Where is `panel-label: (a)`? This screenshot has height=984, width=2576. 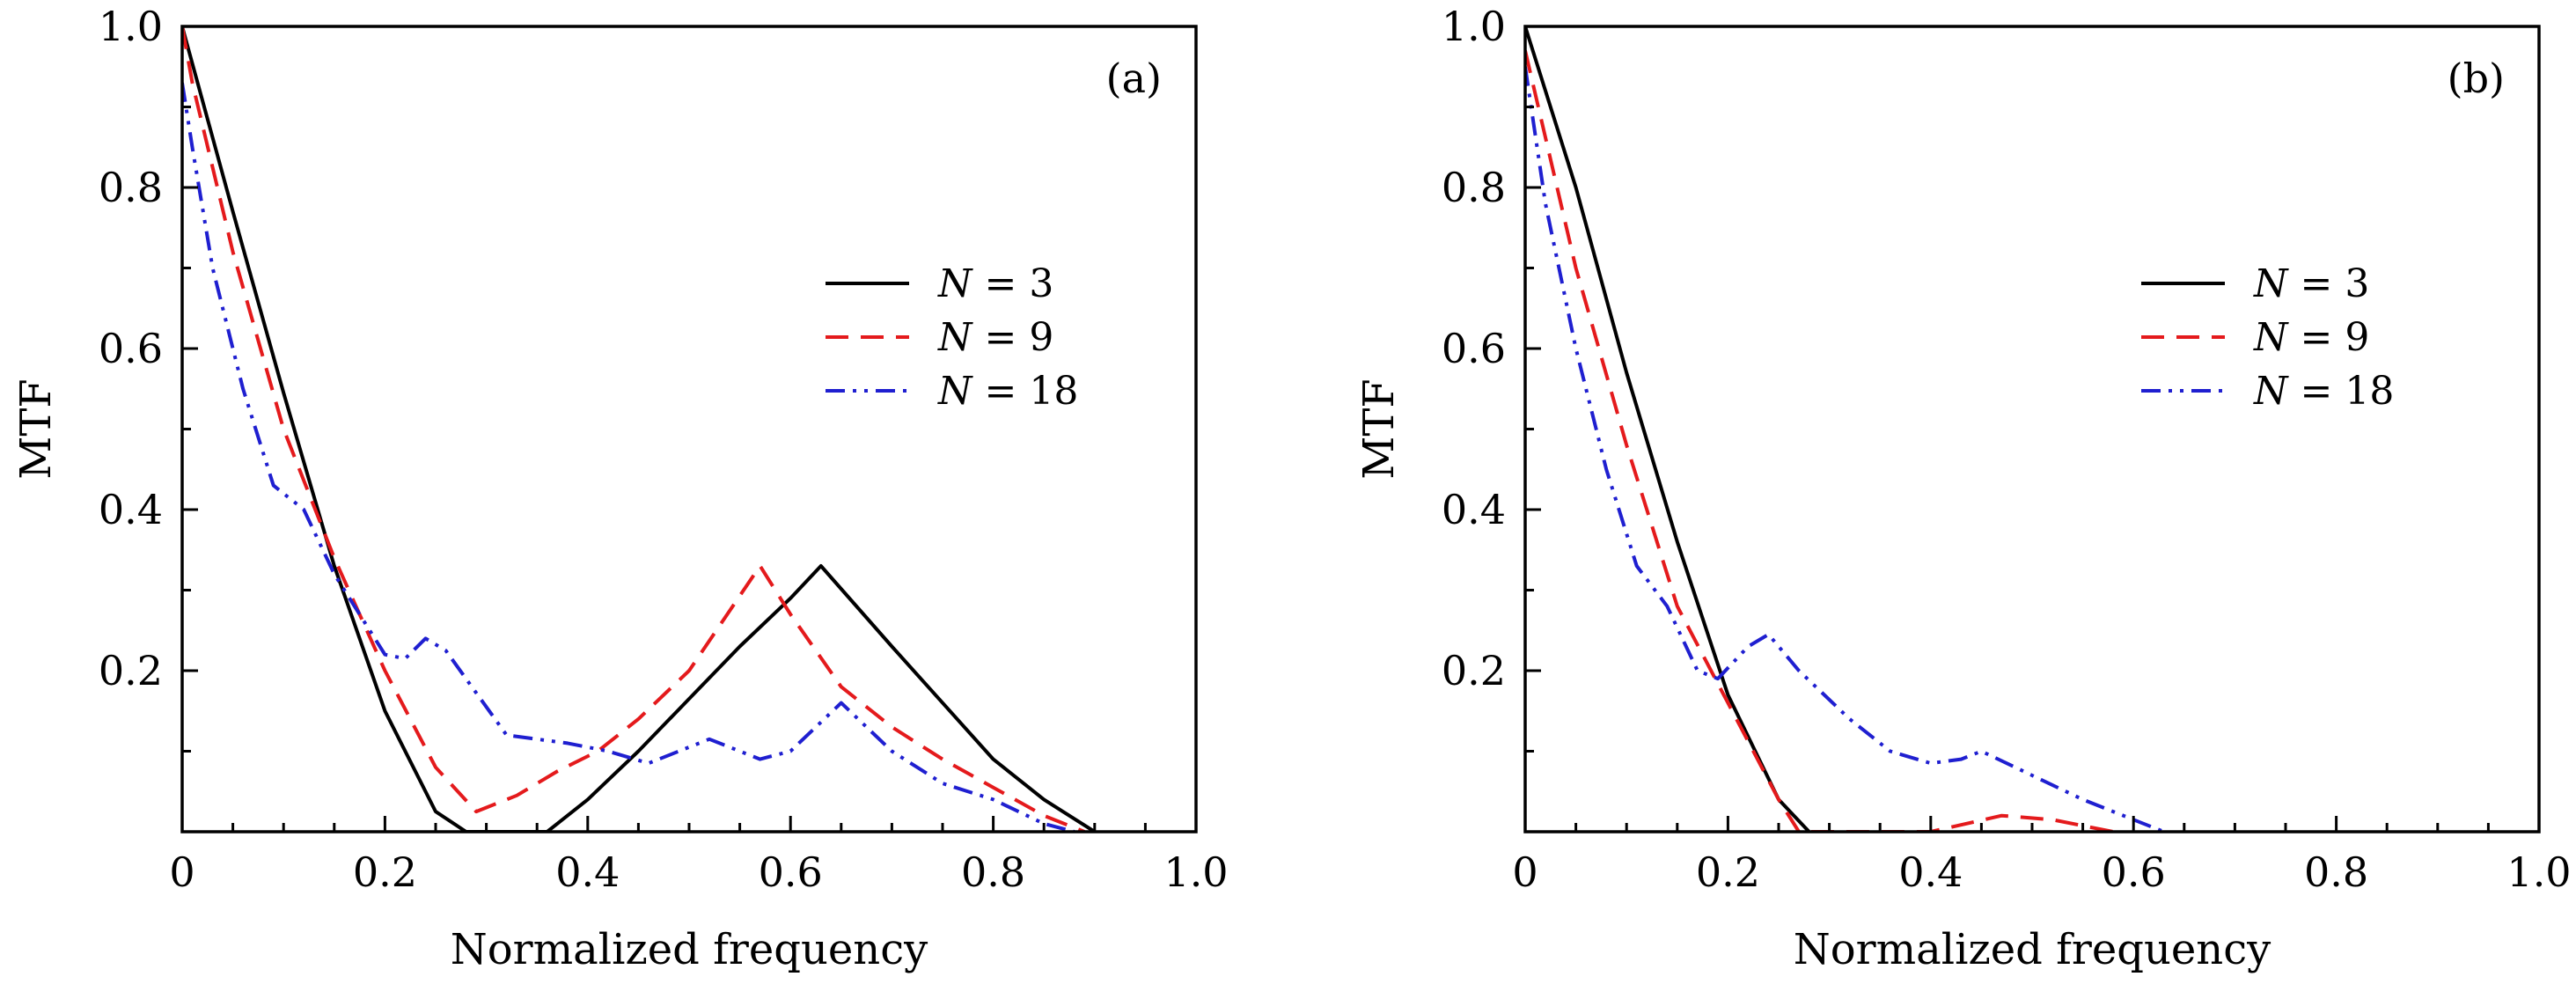
panel-label: (a) is located at coordinates (1134, 78).